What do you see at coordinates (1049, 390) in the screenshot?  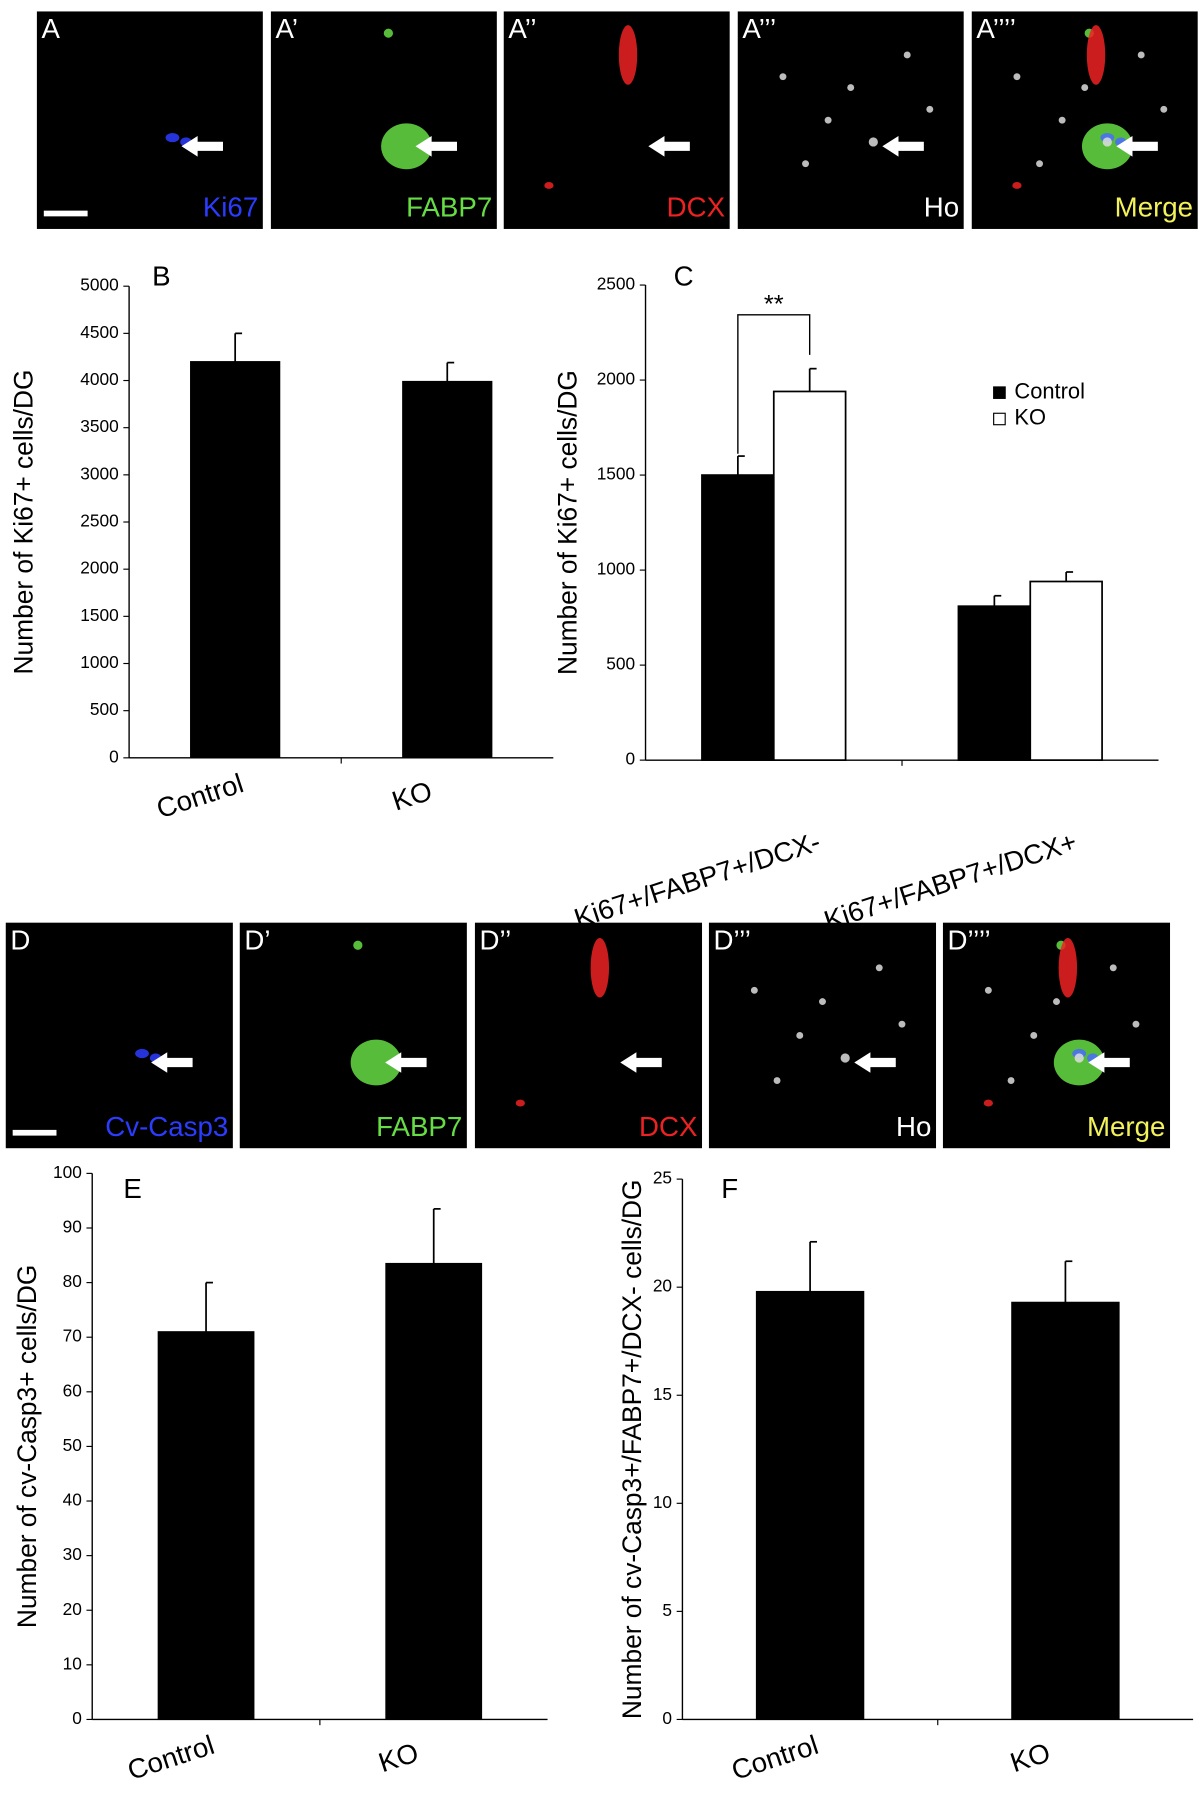 I see `legend-label: Control` at bounding box center [1049, 390].